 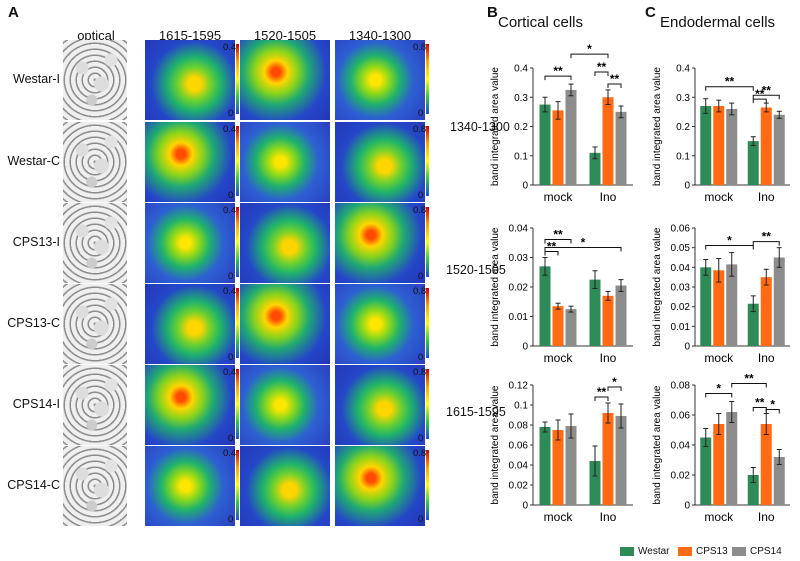 What do you see at coordinates (687, 186) in the screenshot?
I see `y-tick-label: 0` at bounding box center [687, 186].